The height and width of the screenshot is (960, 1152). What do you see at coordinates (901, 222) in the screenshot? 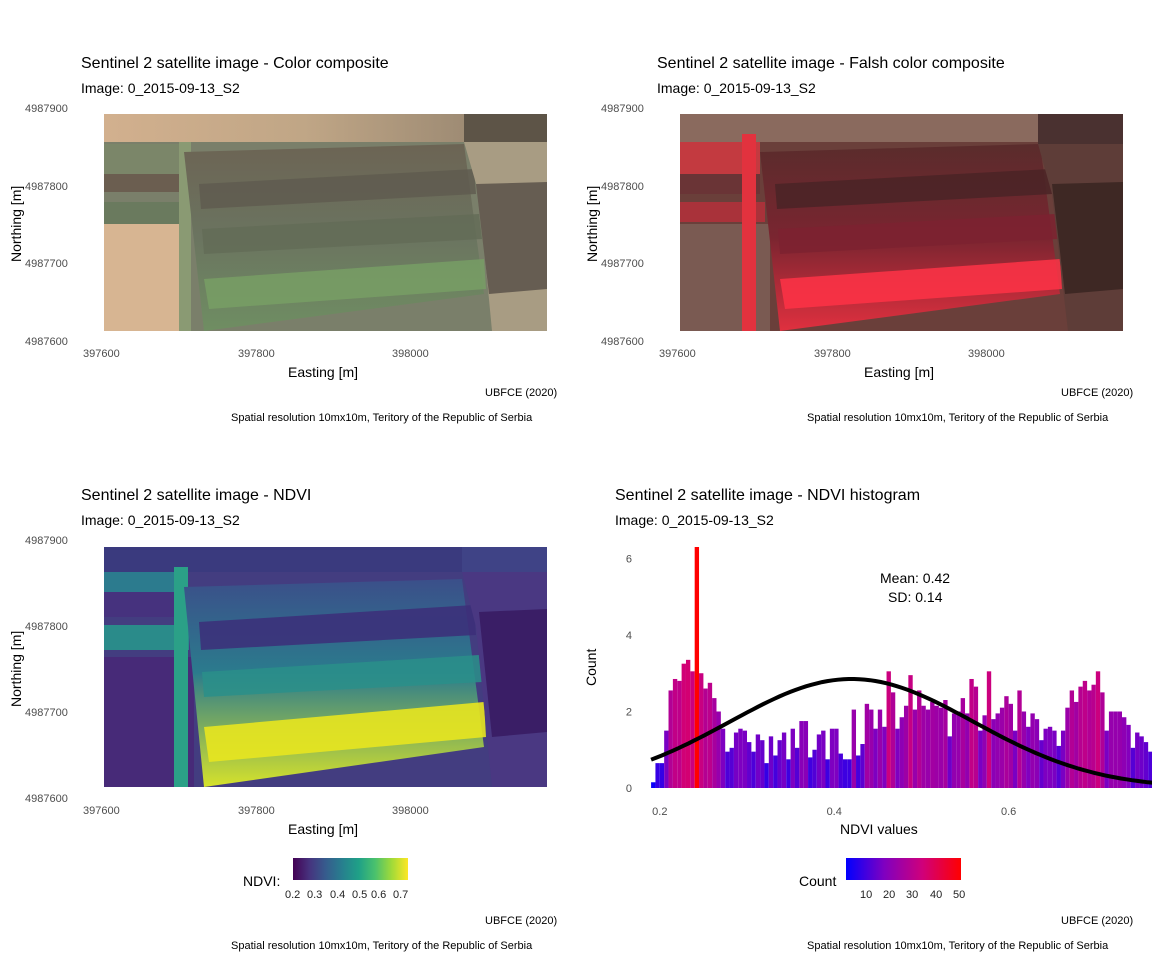
I see `false-color-raster` at bounding box center [901, 222].